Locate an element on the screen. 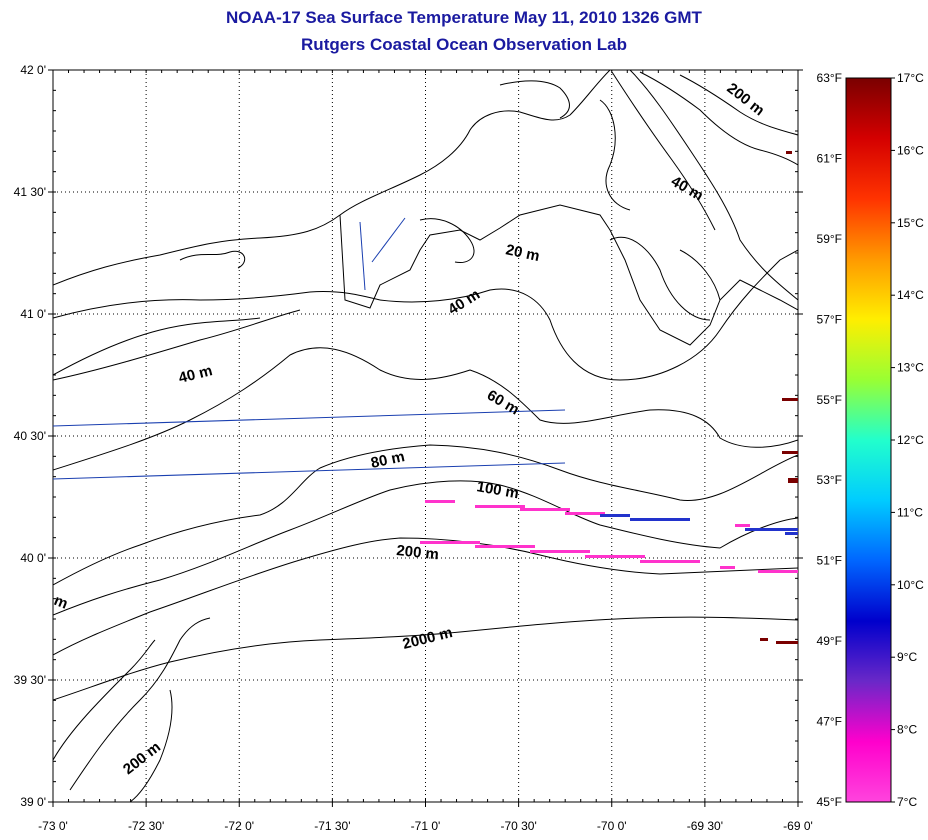 This screenshot has width=928, height=840. coastline-islands is located at coordinates (568, 275).